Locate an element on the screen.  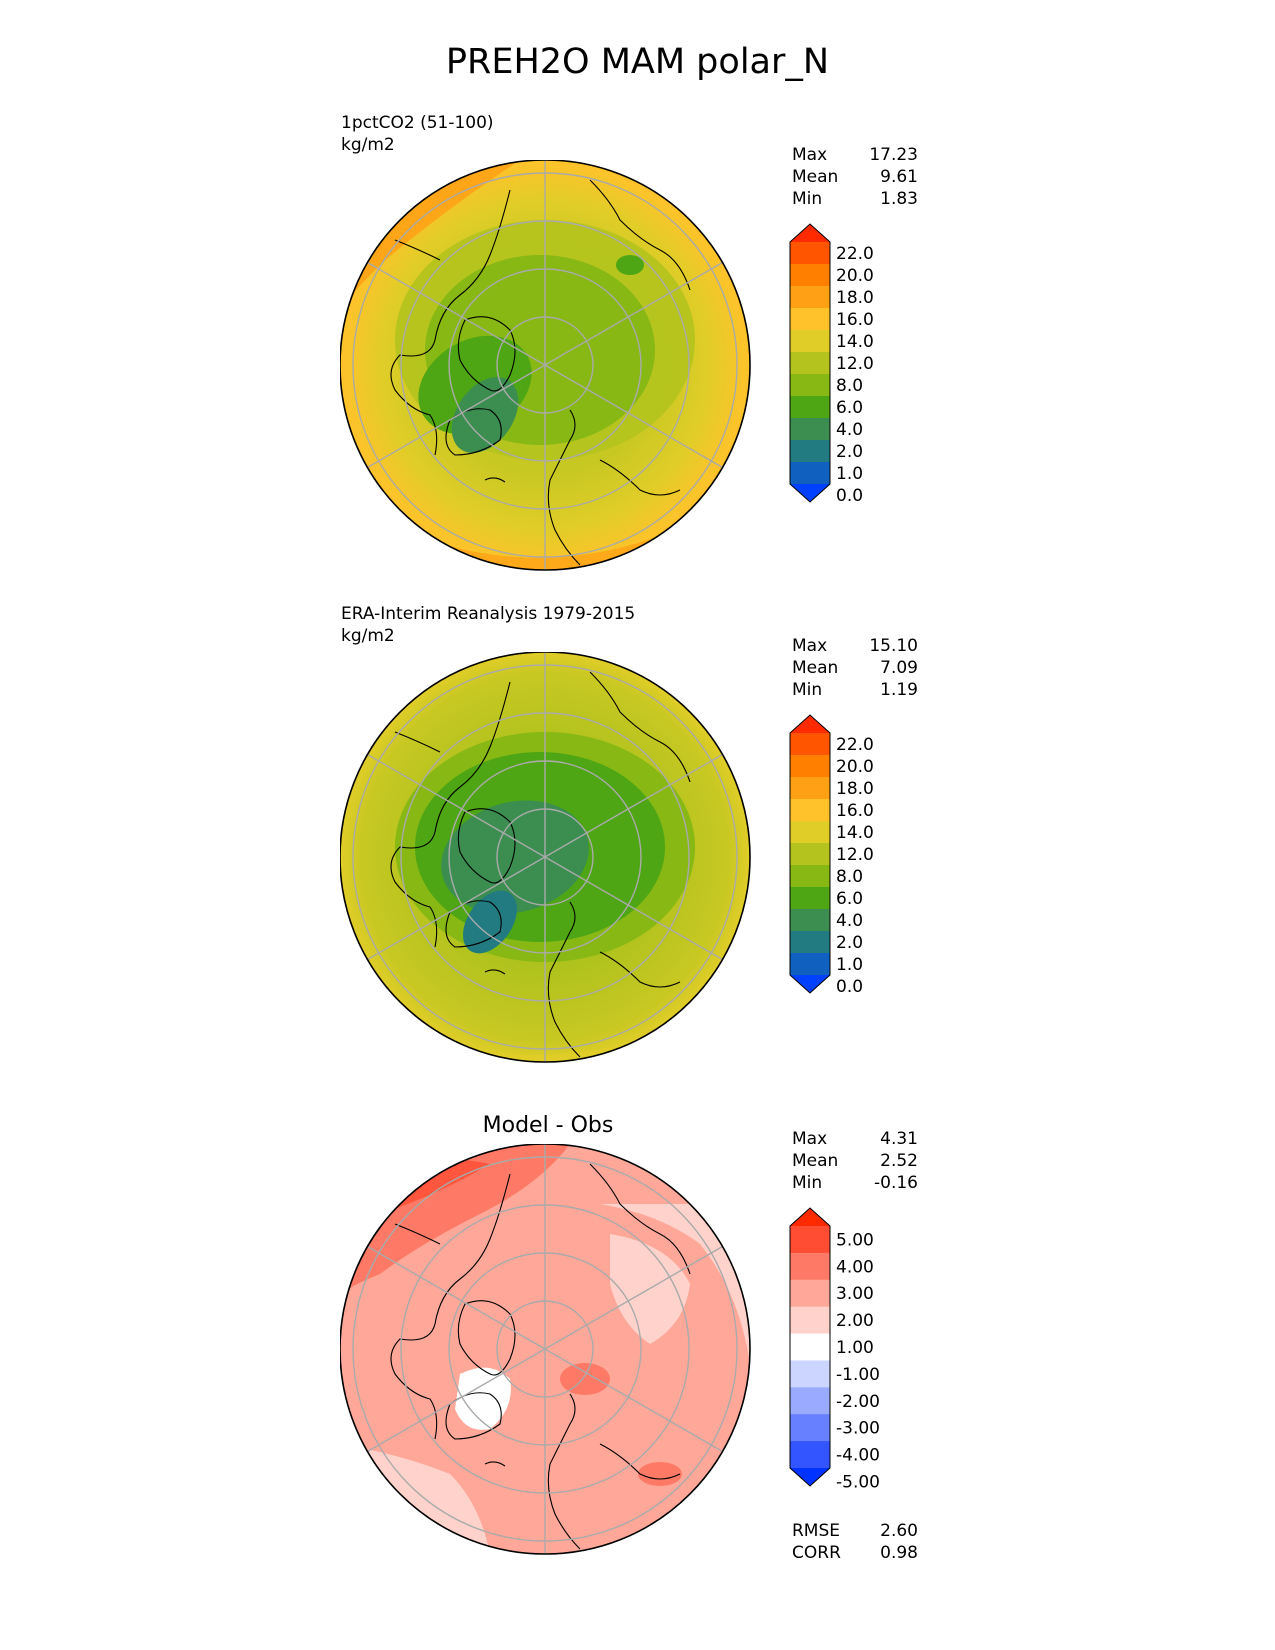
model-colorbar-tick-label: 8.0 is located at coordinates (849, 386).